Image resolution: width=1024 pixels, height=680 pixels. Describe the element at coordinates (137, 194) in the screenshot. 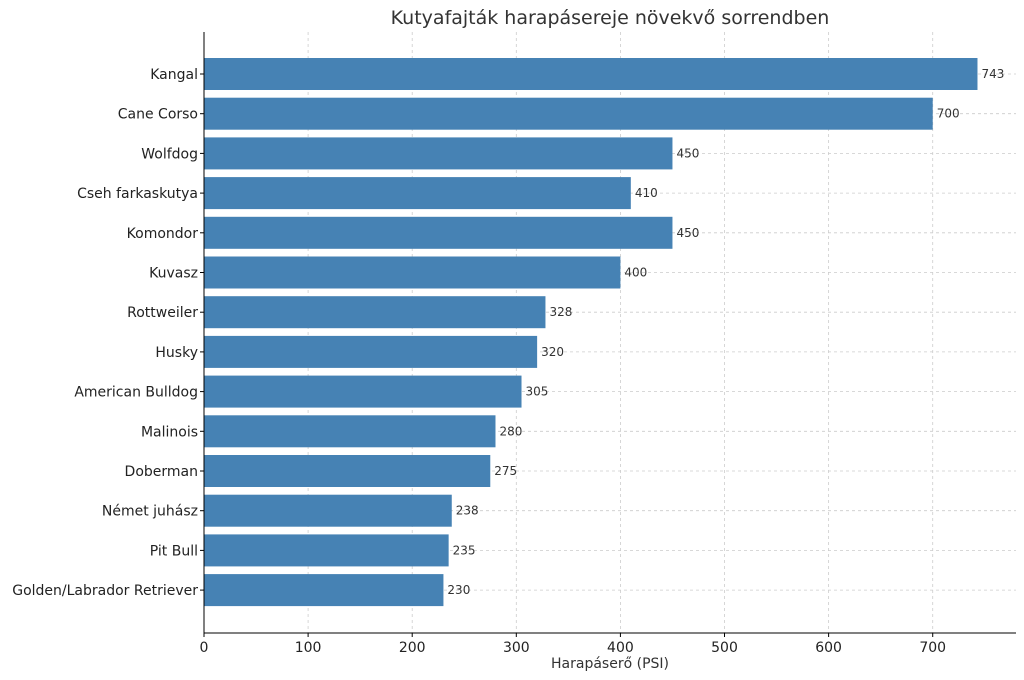

I see `category-label: Cseh farkaskutya` at that location.